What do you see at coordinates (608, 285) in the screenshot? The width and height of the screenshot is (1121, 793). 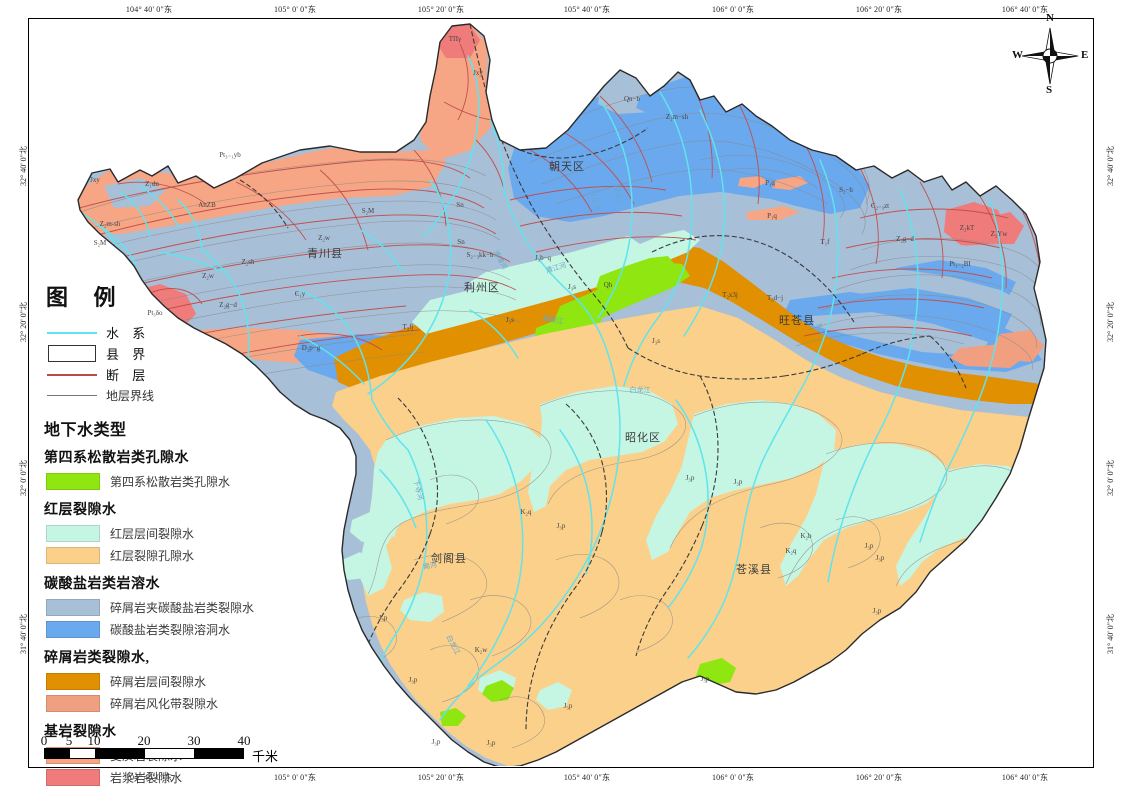 I see `map-unit-code: Qh` at bounding box center [608, 285].